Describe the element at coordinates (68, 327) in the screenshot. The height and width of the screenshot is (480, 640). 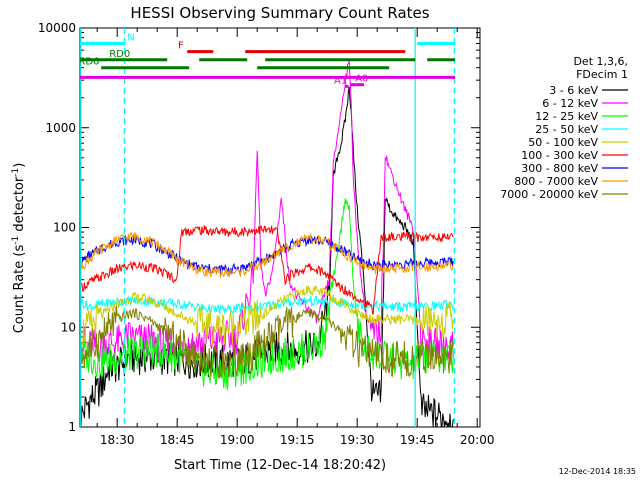
I see `y-tick-label: 10` at that location.